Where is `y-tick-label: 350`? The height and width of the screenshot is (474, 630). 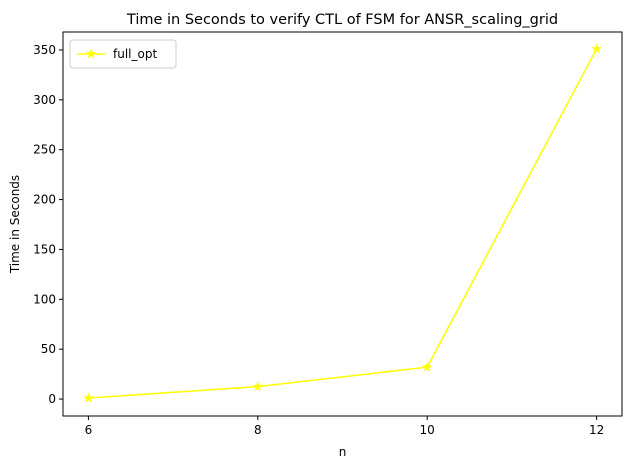 y-tick-label: 350 is located at coordinates (44, 50).